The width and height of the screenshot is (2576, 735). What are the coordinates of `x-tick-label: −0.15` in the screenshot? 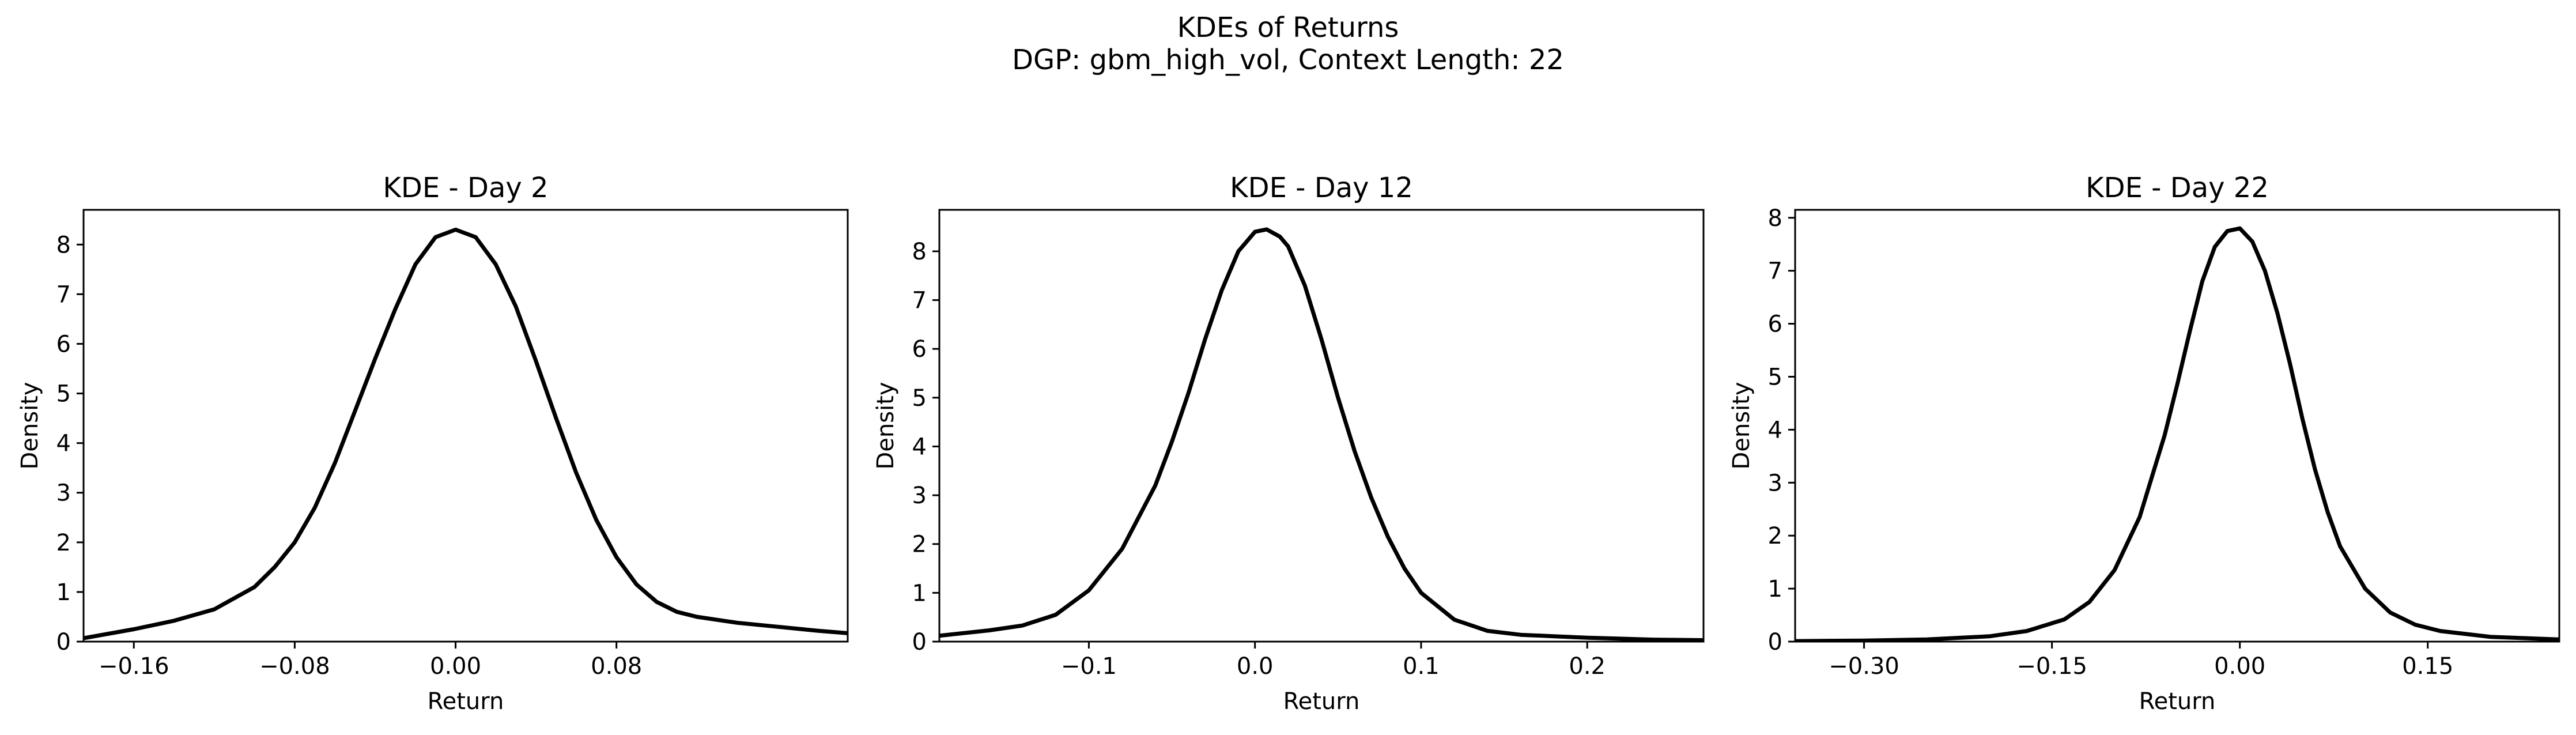 It's located at (2051, 666).